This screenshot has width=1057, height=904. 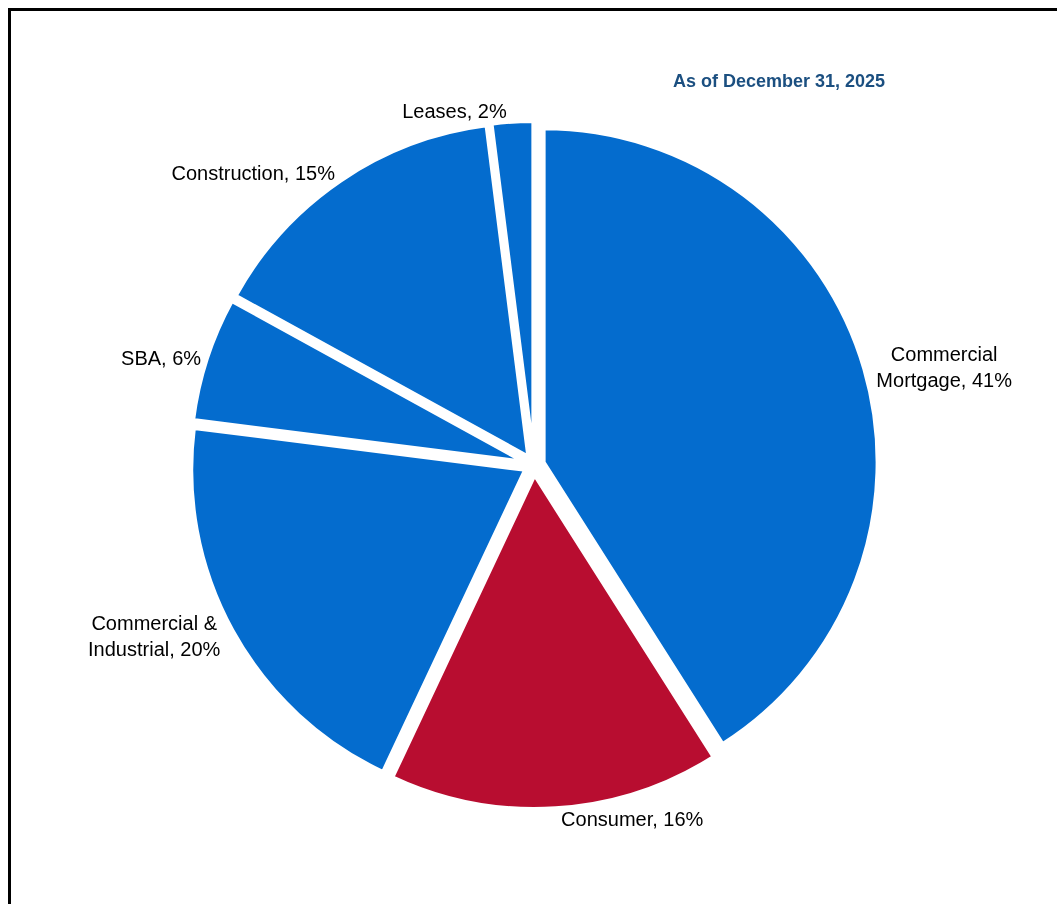 I want to click on slice-label: Commercial Mortgage, 41%, so click(x=944, y=367).